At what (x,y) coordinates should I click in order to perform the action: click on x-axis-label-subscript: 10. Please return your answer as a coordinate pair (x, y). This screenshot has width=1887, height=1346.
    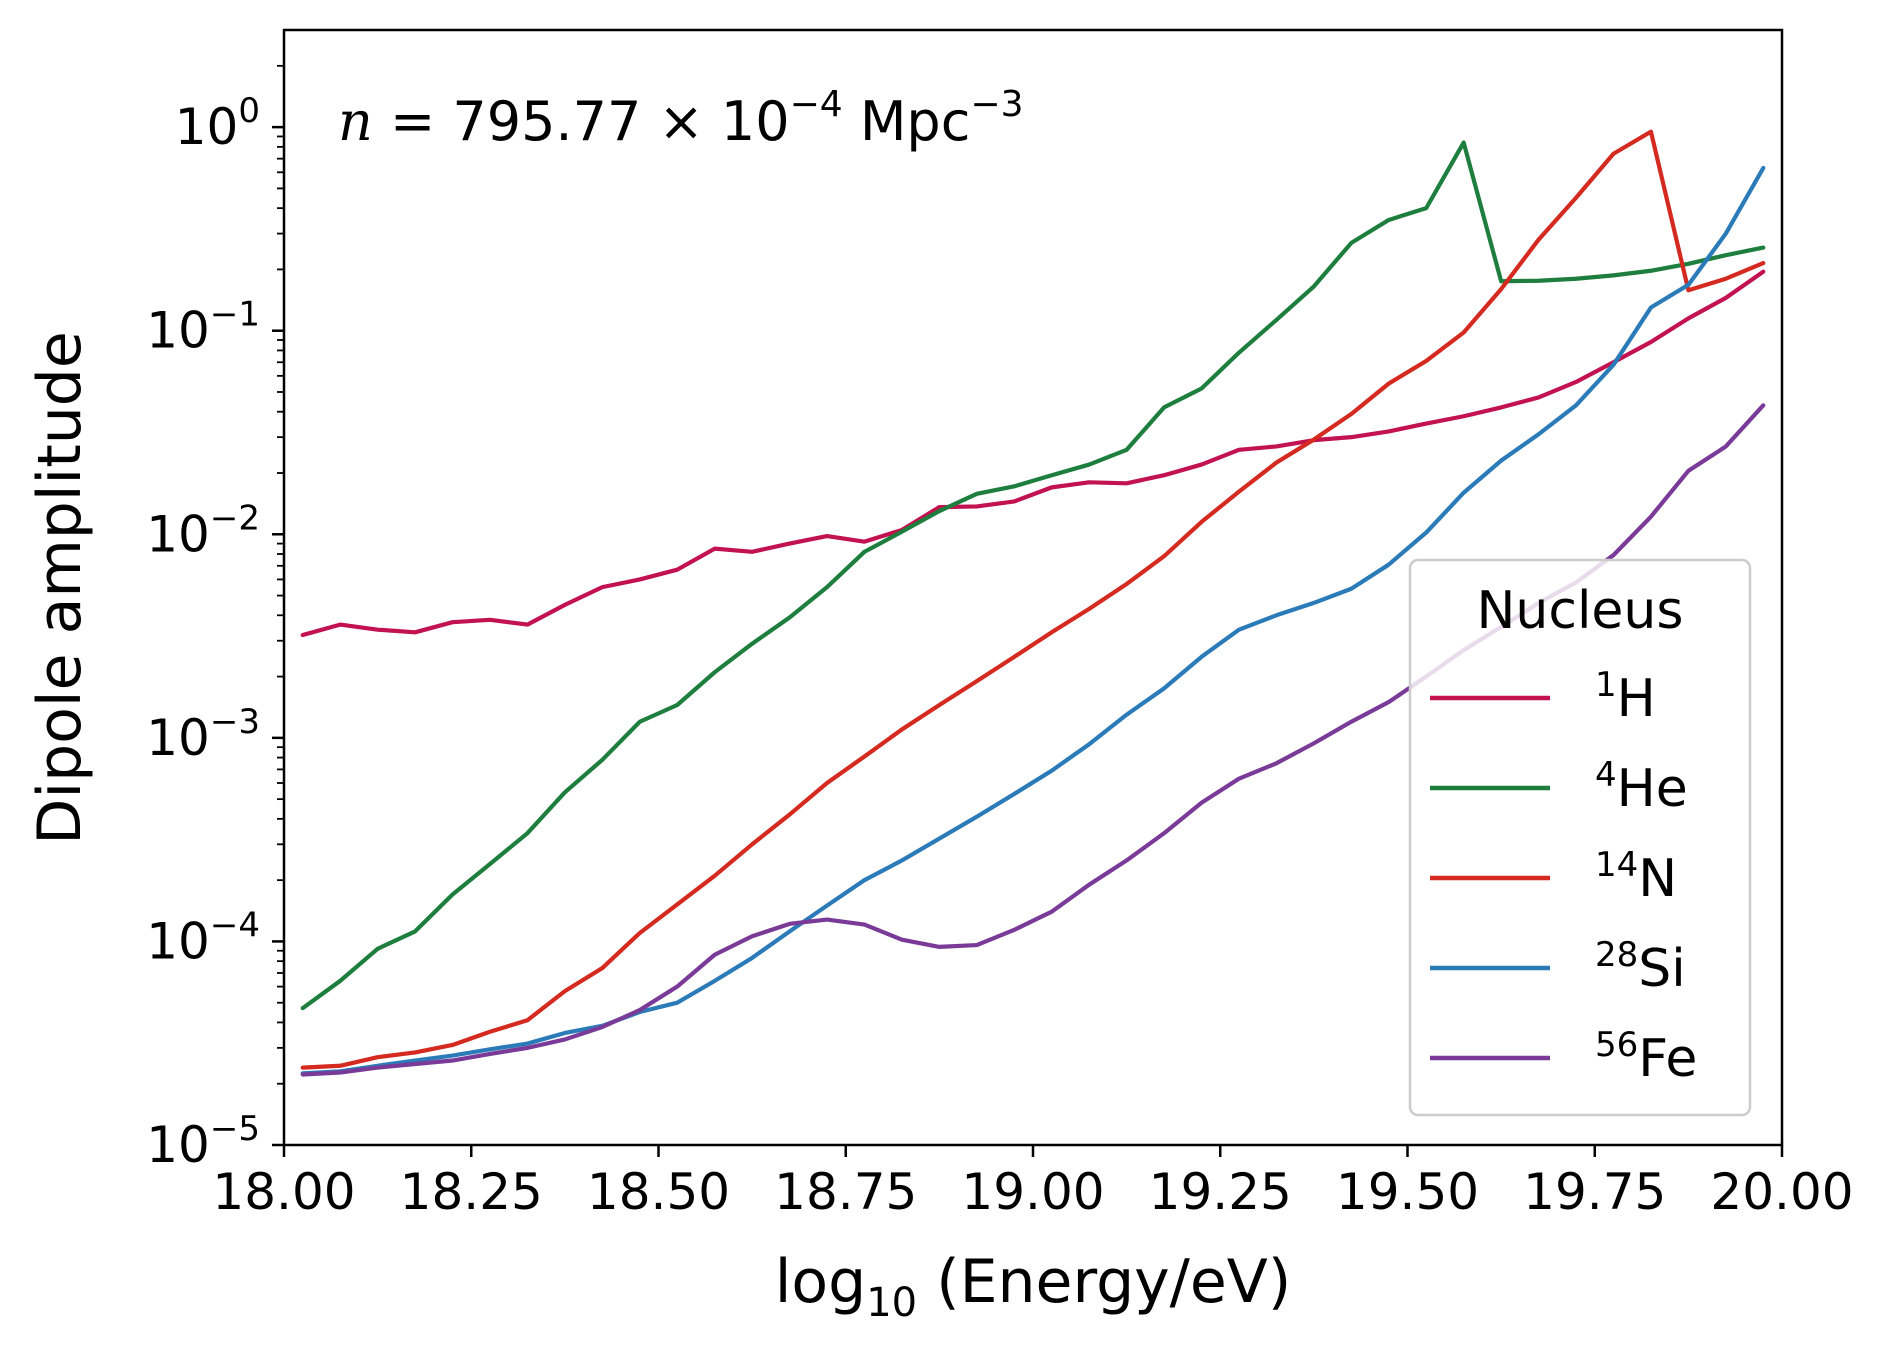
    Looking at the image, I should click on (891, 1303).